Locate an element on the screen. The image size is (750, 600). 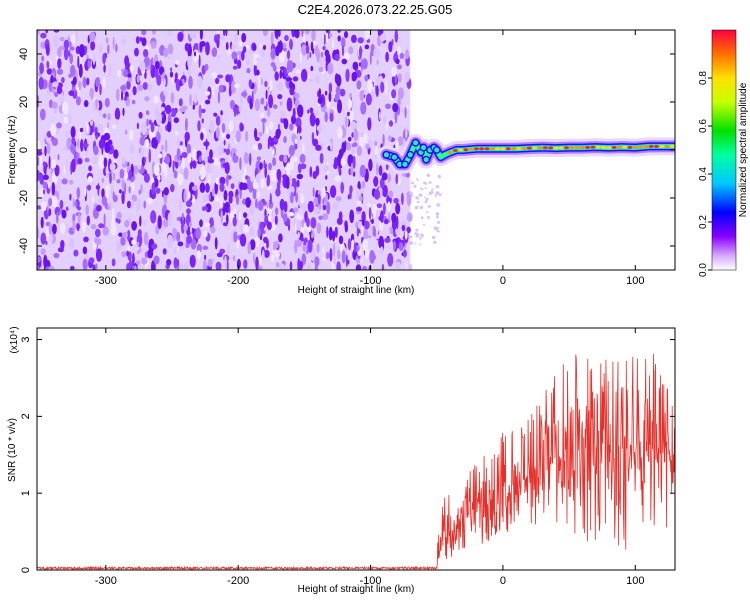
spectrogram-signal-trace is located at coordinates (526, 153).